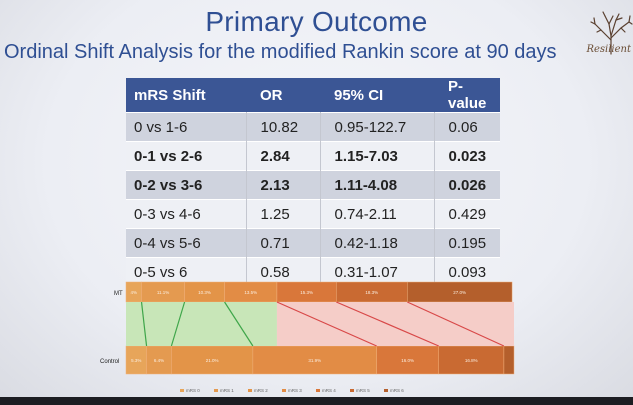 The width and height of the screenshot is (633, 405). Describe the element at coordinates (397, 390) in the screenshot. I see `legend-label: mRS 6` at that location.